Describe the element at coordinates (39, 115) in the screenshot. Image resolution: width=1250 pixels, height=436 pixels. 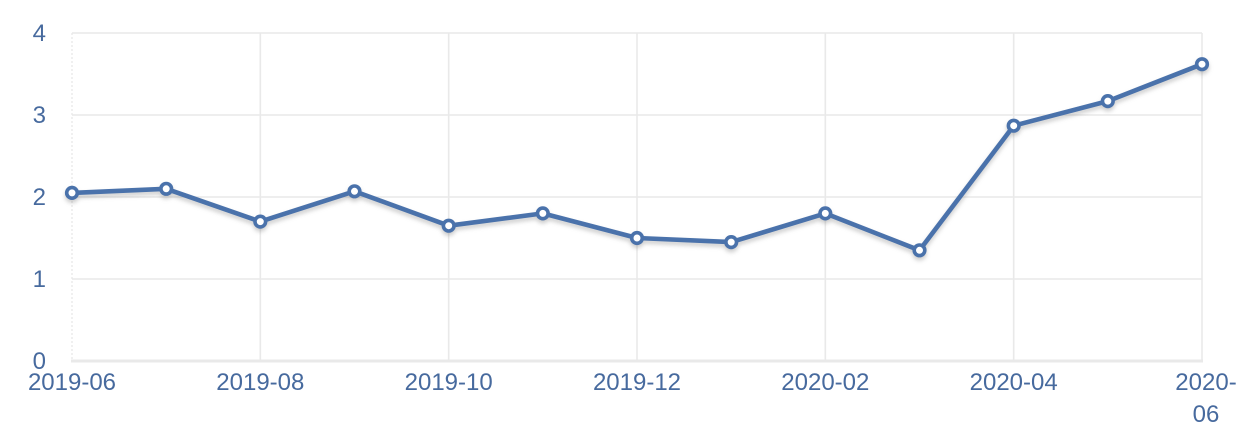
I see `y-tick-label: 3` at that location.